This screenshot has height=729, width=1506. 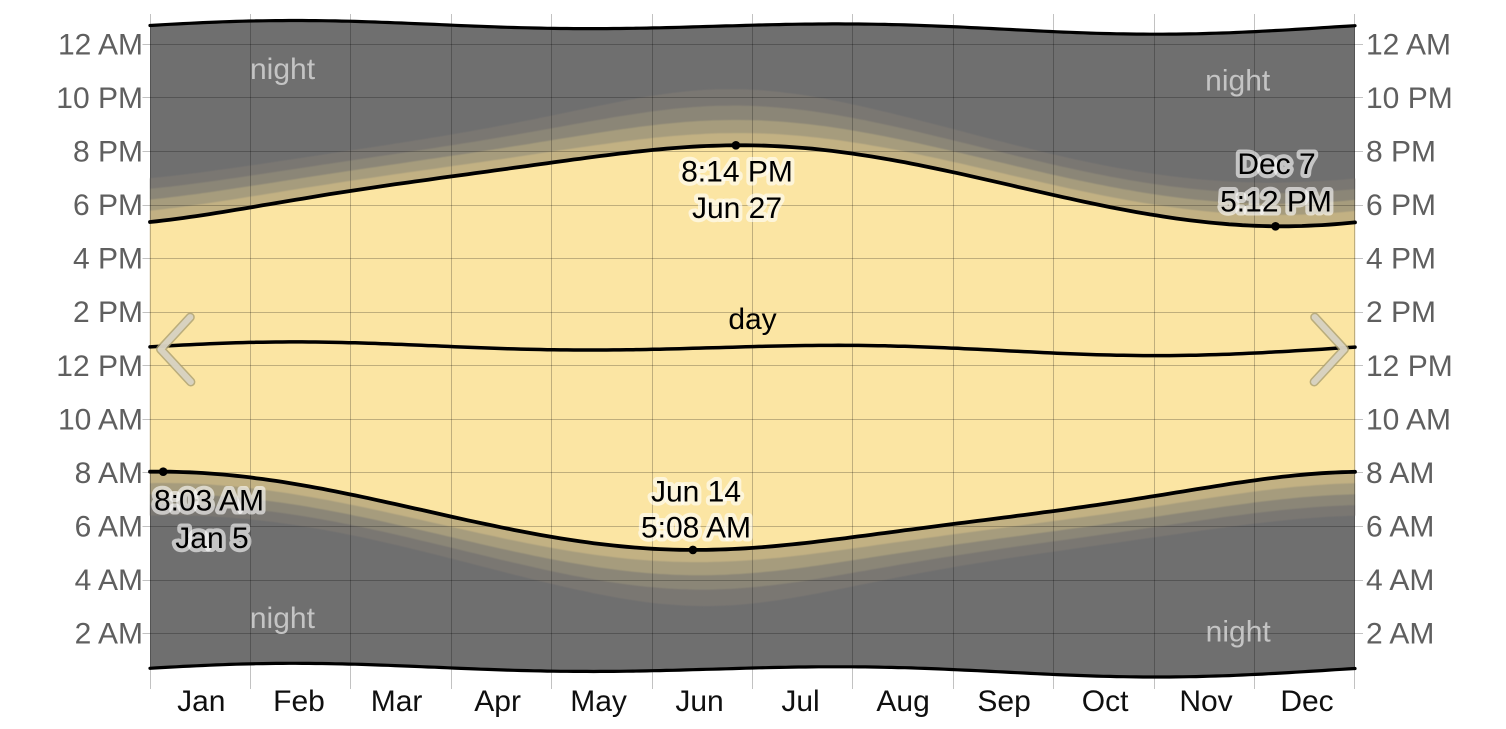 I want to click on svg-text: Aug, so click(x=902, y=701).